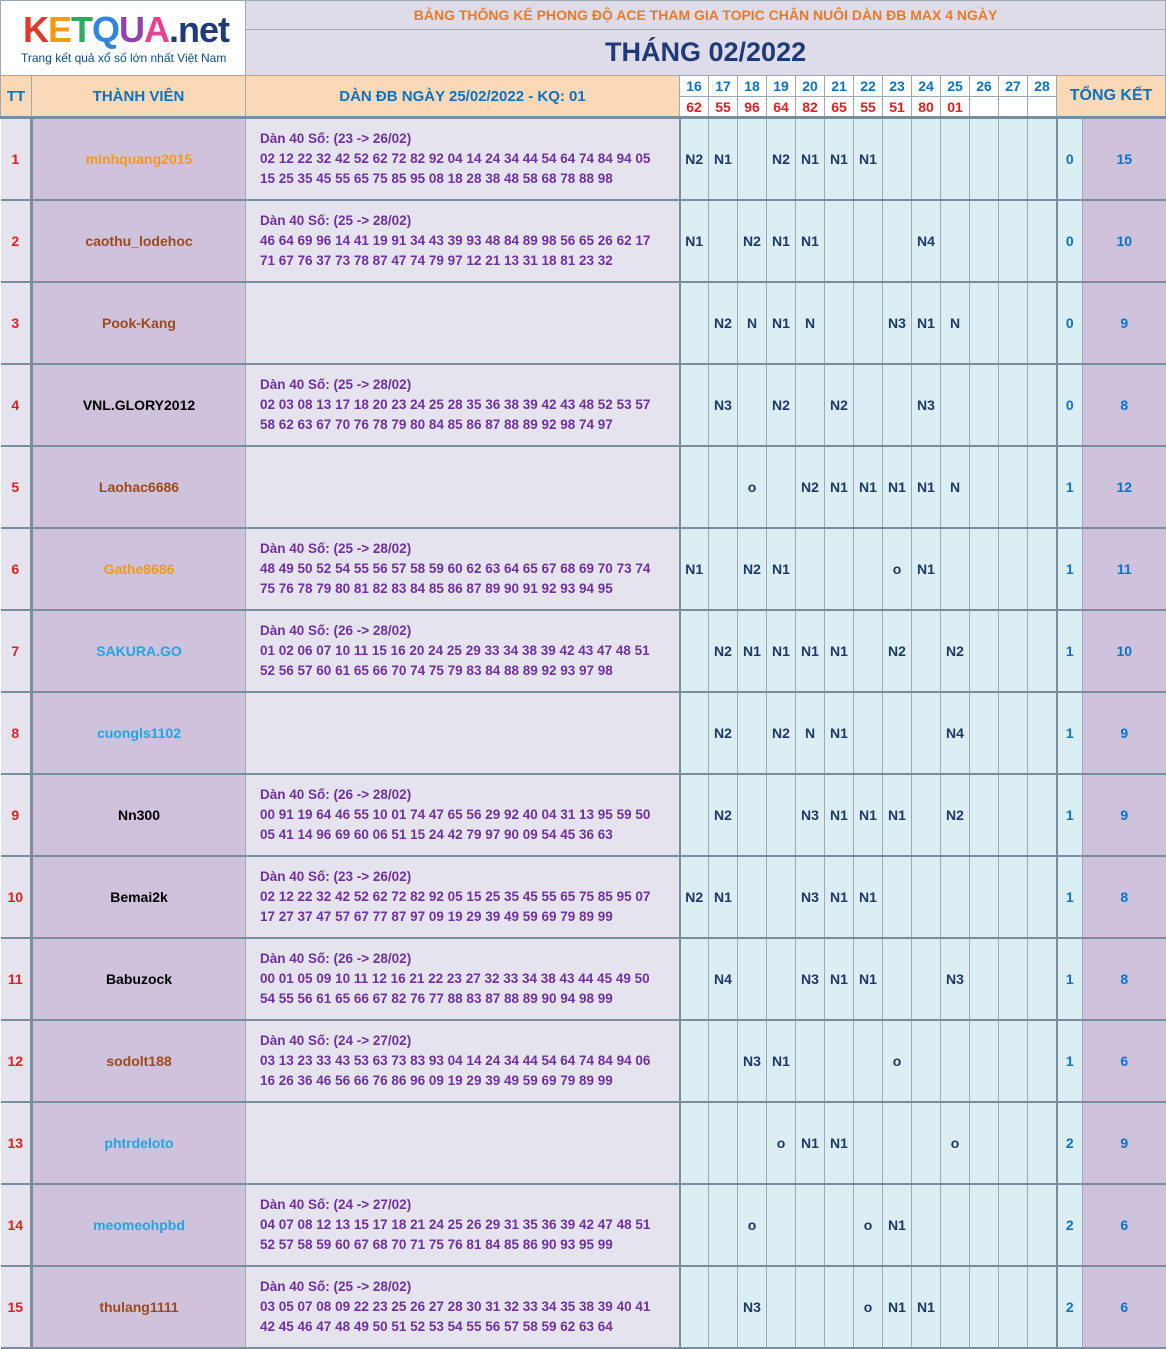  Describe the element at coordinates (1124, 979) in the screenshot. I see `total-score: 8` at that location.